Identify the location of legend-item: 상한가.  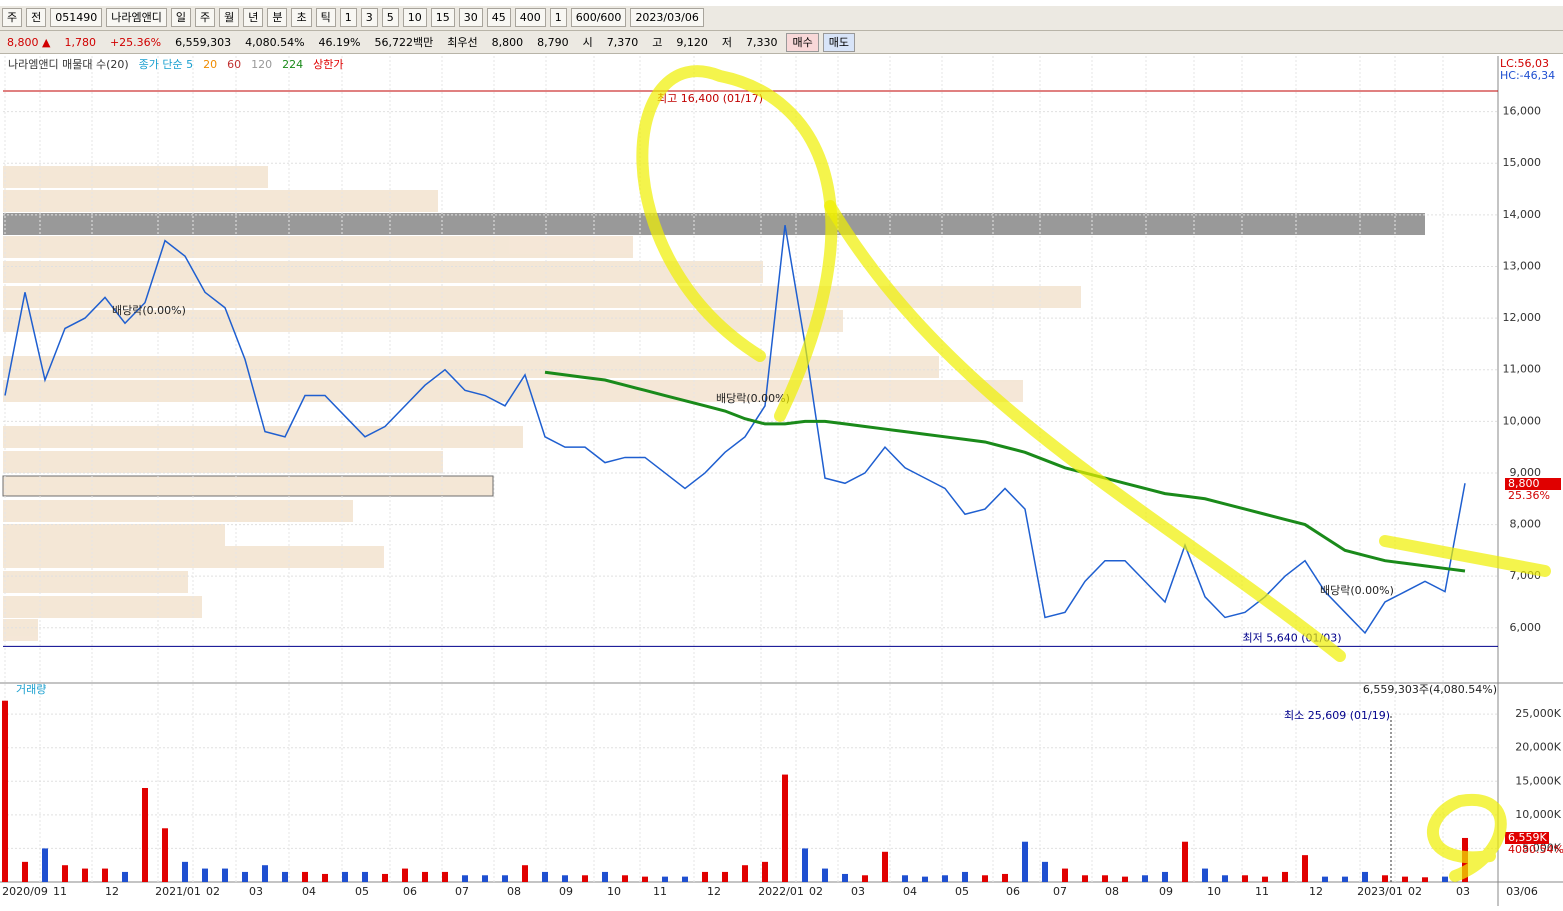
(328, 64).